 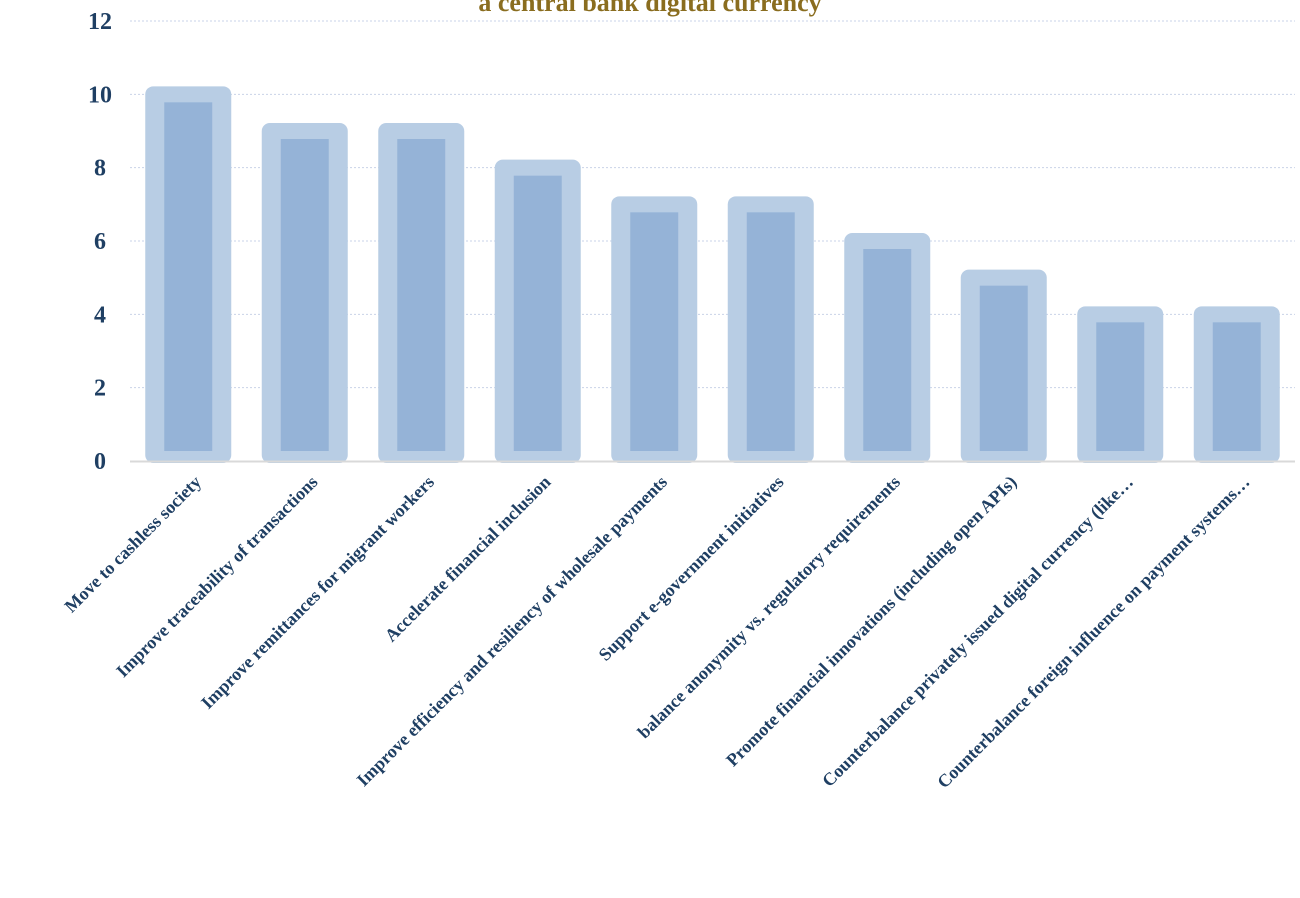 What do you see at coordinates (100, 389) in the screenshot?
I see `y-tick-label: 2` at bounding box center [100, 389].